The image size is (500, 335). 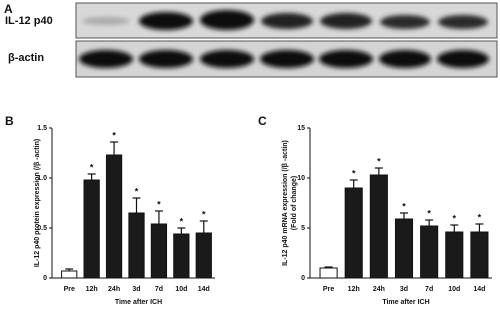 I want to click on blot-label: β-actin, so click(x=26, y=58).